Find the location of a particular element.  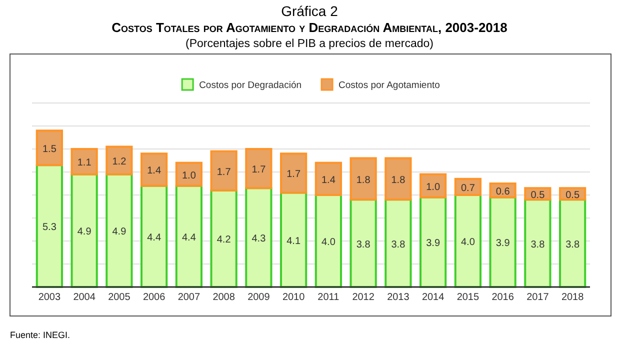

data-label: 1.1 is located at coordinates (84, 163).